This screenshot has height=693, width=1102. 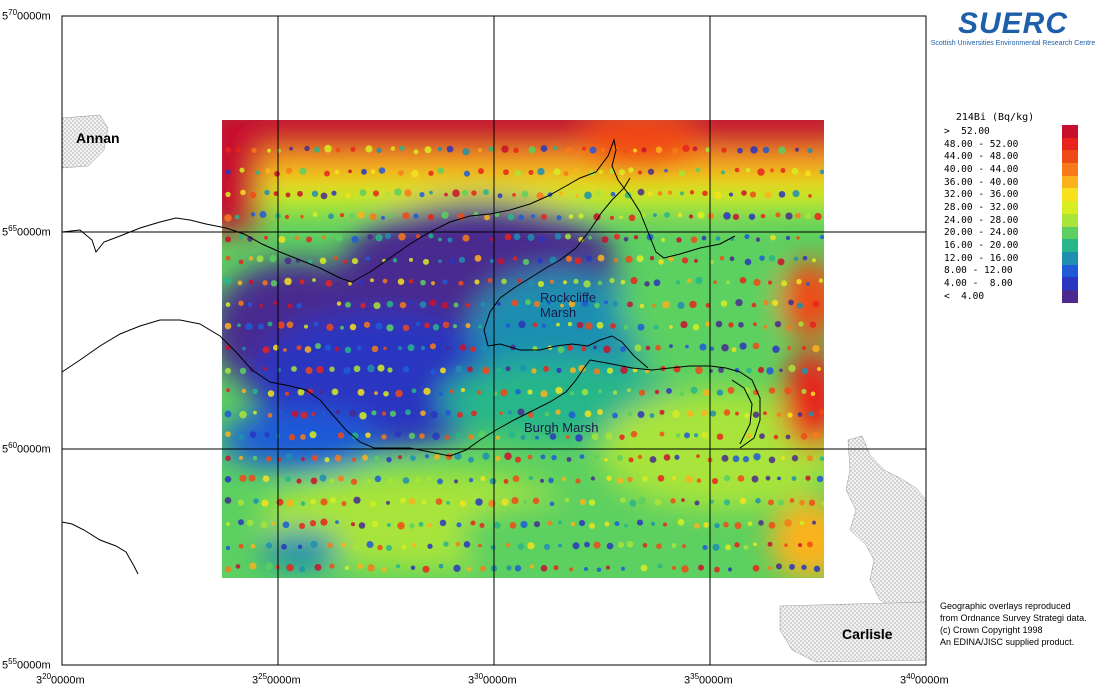 I want to click on y-tick-label: 5650000m, so click(x=26, y=231).